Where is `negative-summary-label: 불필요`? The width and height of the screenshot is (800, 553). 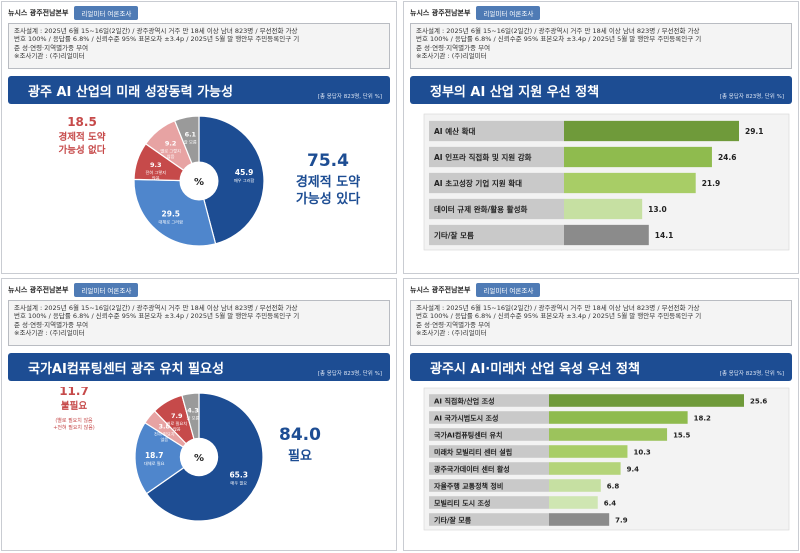
negative-summary-label: 불필요 is located at coordinates (74, 406).